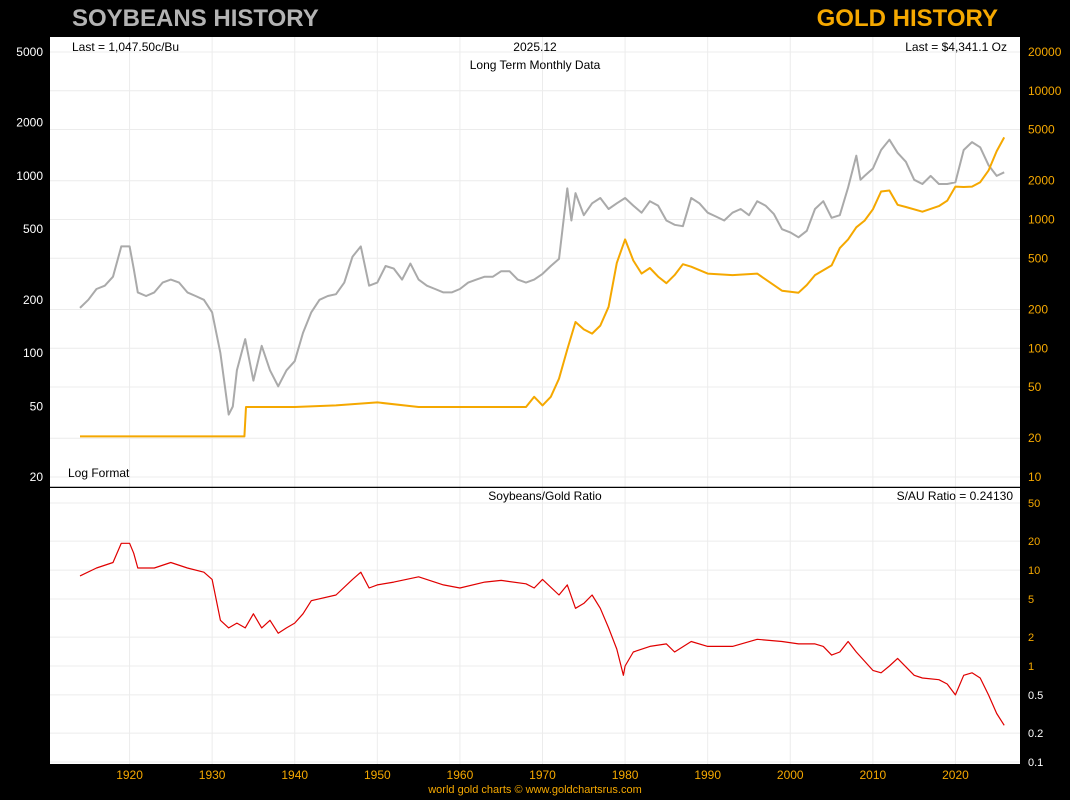  What do you see at coordinates (29, 123) in the screenshot?
I see `soybeans-tick-label: 2000` at bounding box center [29, 123].